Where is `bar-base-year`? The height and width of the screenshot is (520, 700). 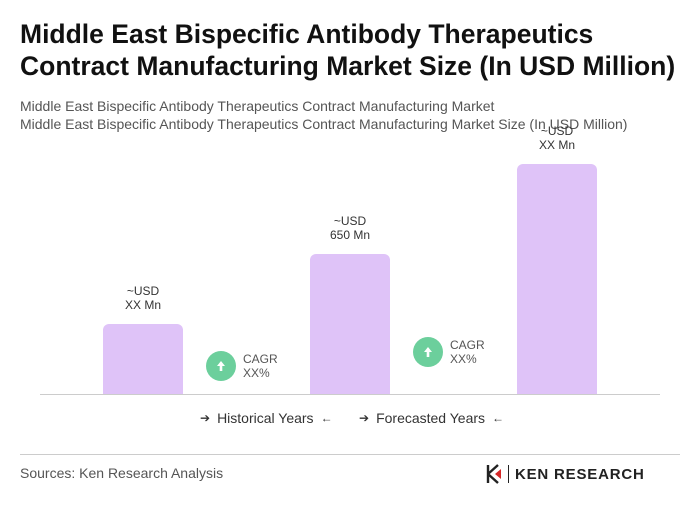 bar-base-year is located at coordinates (350, 324).